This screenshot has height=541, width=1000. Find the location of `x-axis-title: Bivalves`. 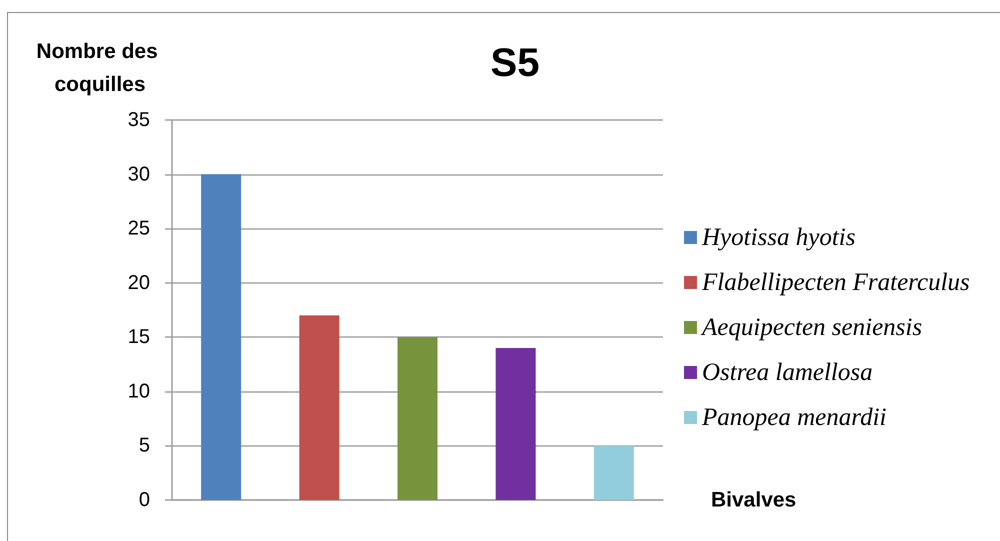

x-axis-title: Bivalves is located at coordinates (753, 500).